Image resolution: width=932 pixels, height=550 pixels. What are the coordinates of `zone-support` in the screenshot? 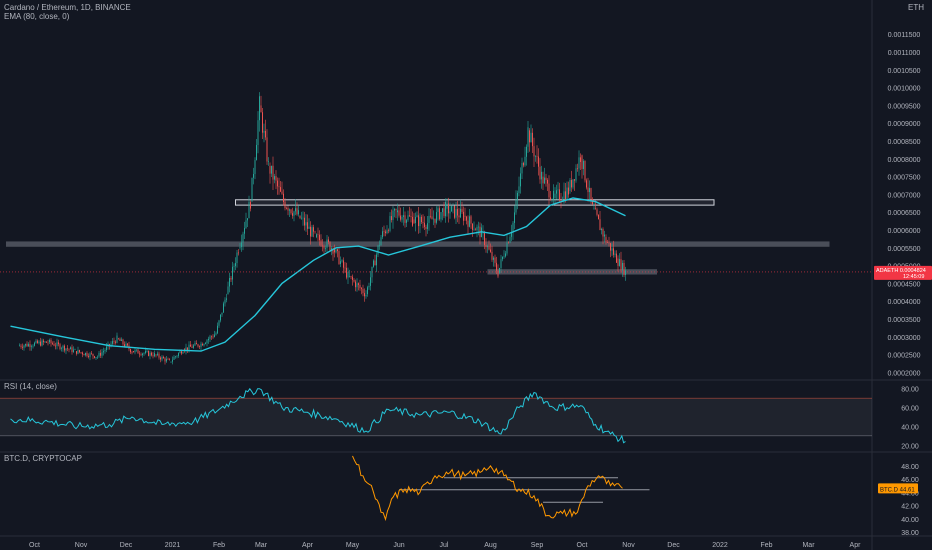 It's located at (418, 244).